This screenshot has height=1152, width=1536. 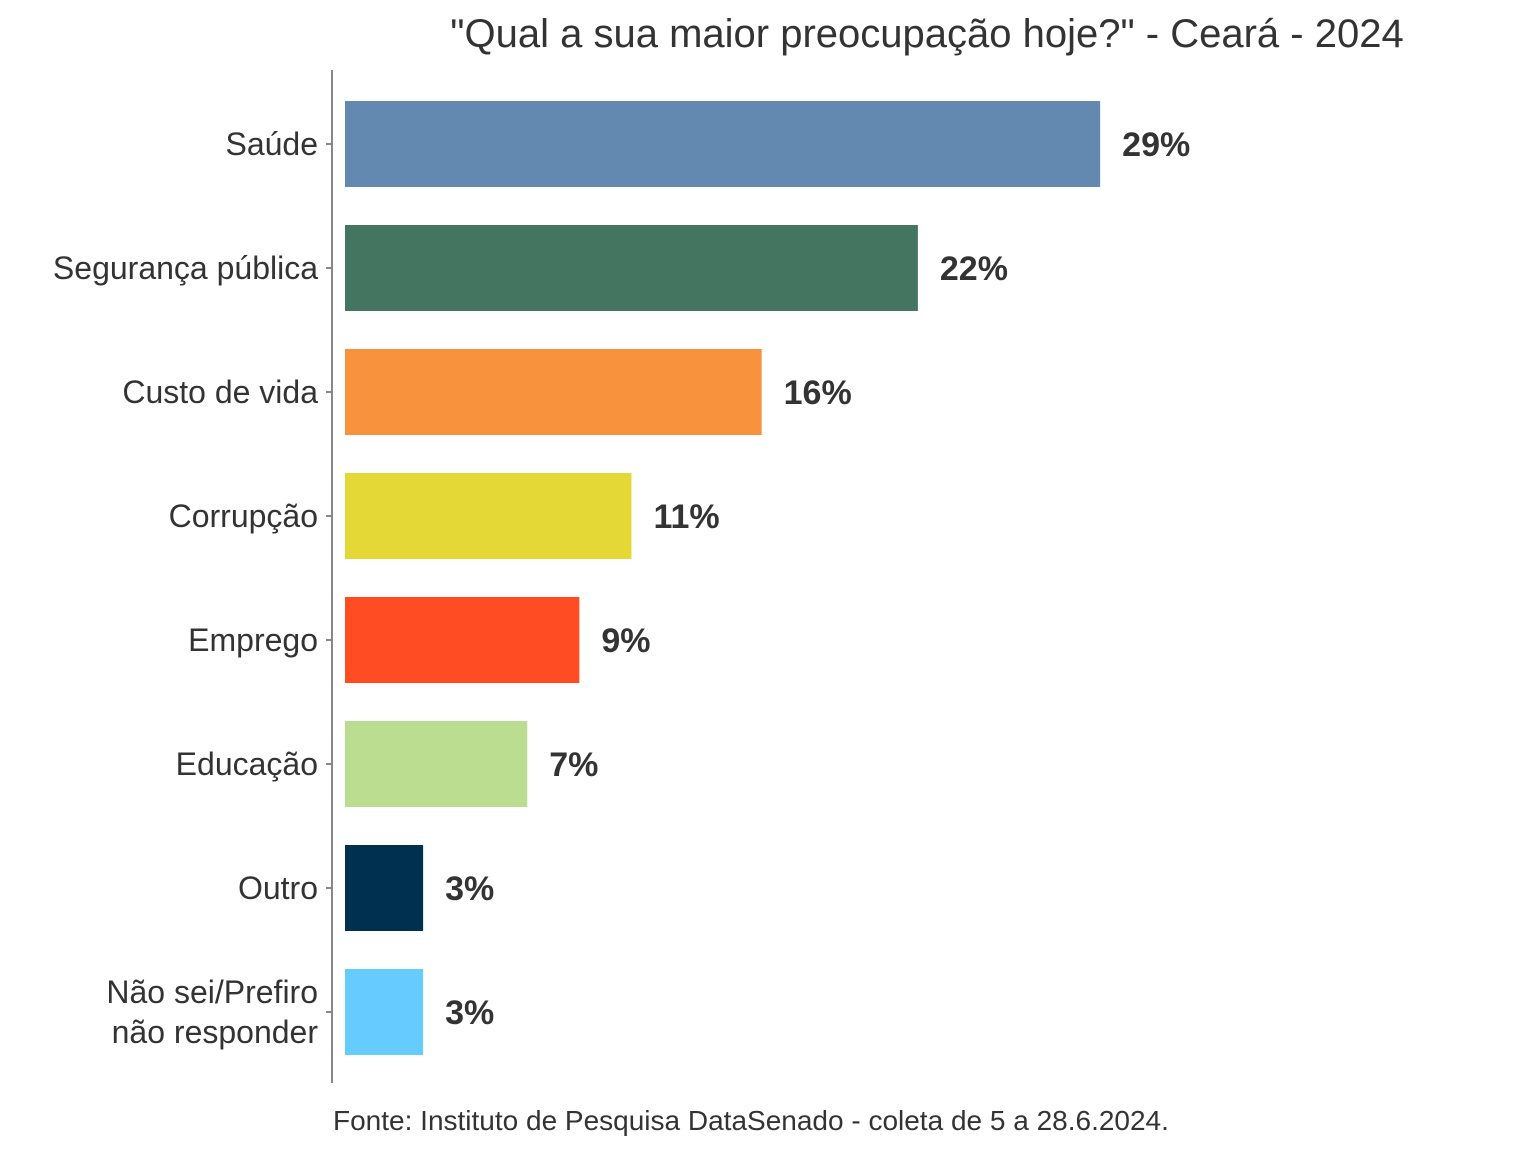 What do you see at coordinates (253, 640) in the screenshot?
I see `category-label-4: Emprego` at bounding box center [253, 640].